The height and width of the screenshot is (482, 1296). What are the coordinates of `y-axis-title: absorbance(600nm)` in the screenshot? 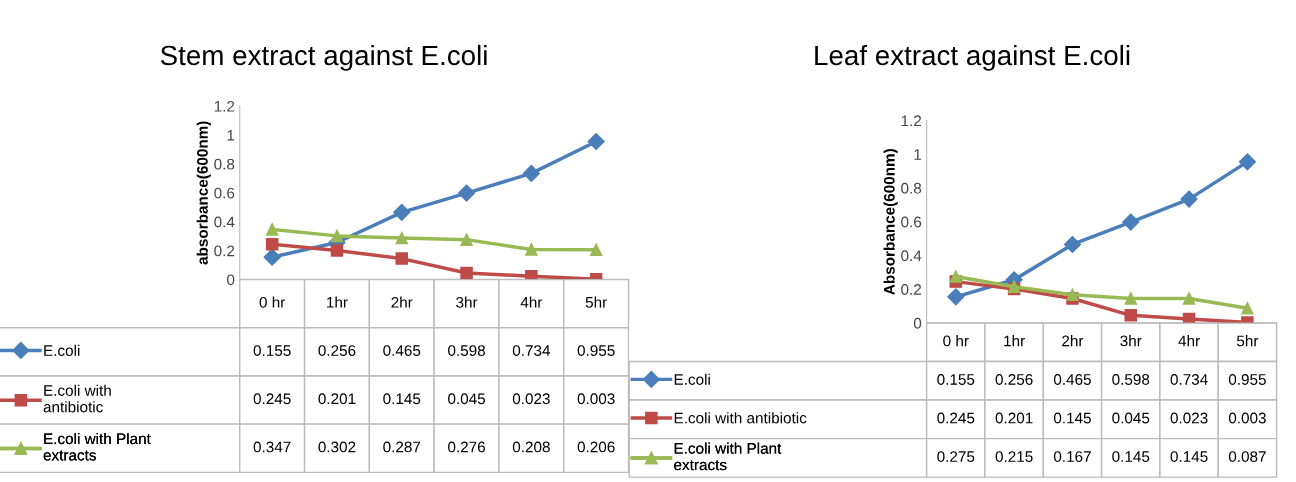 It's located at (203, 193).